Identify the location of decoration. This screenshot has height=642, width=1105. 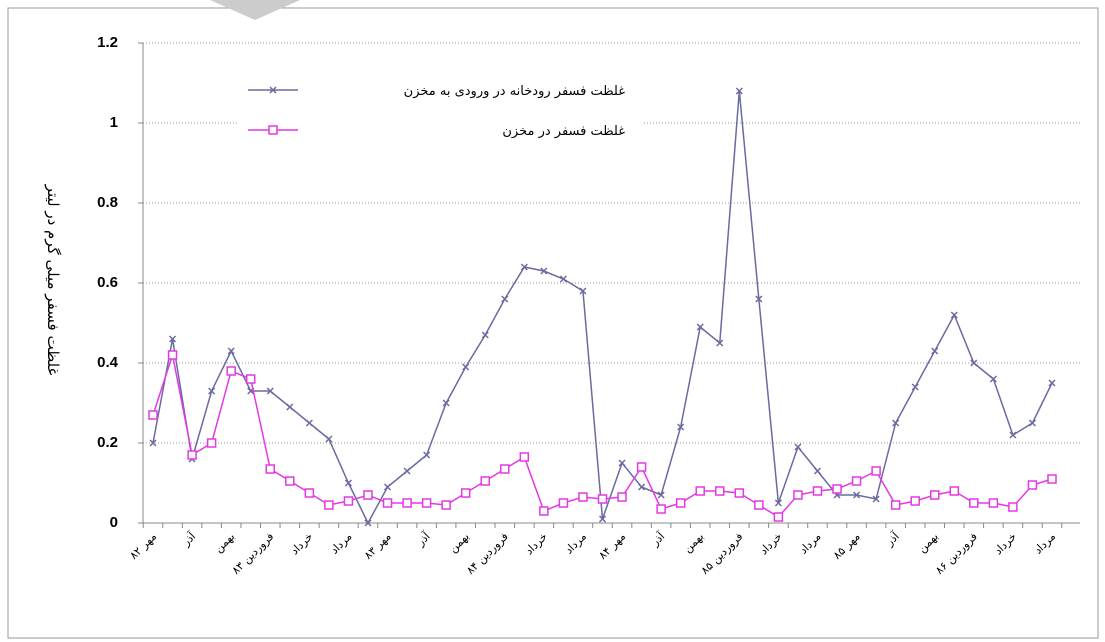
(255, 10).